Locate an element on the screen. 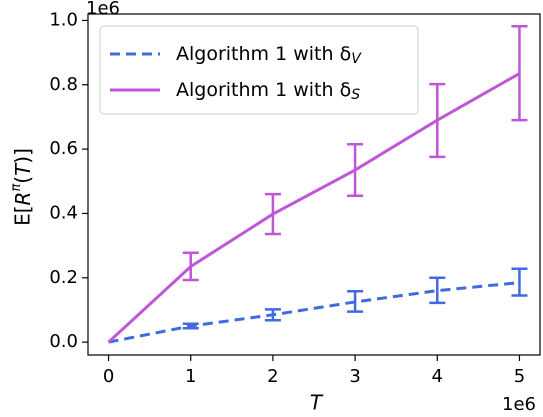 The height and width of the screenshot is (417, 543). x-tick-label: 1 is located at coordinates (190, 376).